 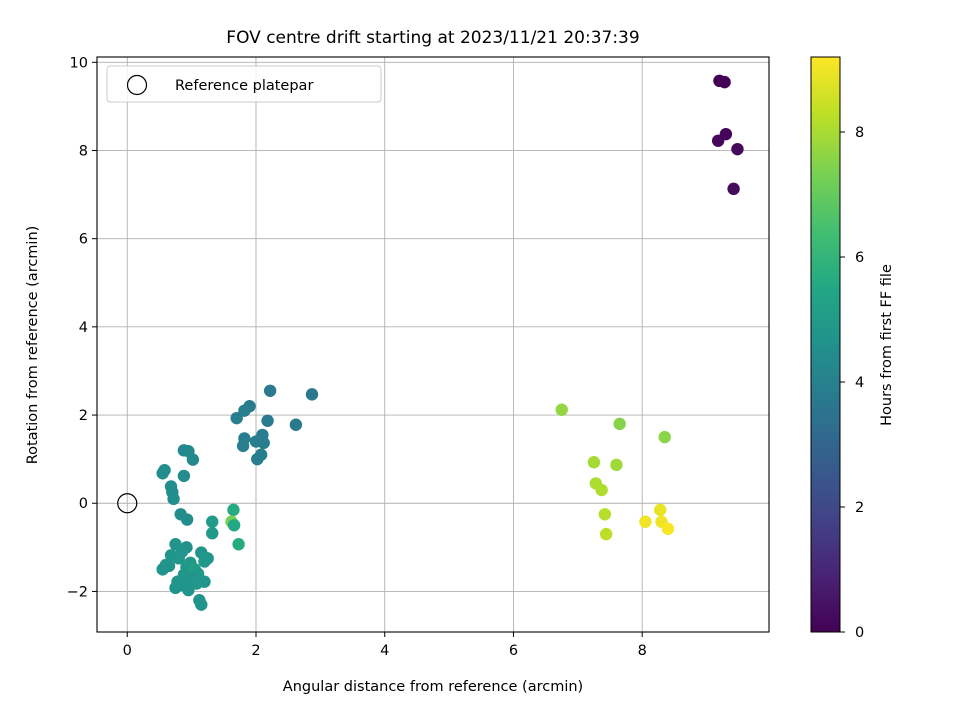 I want to click on x-axis-ticks: 0 2 4 6 8, so click(x=385, y=645).